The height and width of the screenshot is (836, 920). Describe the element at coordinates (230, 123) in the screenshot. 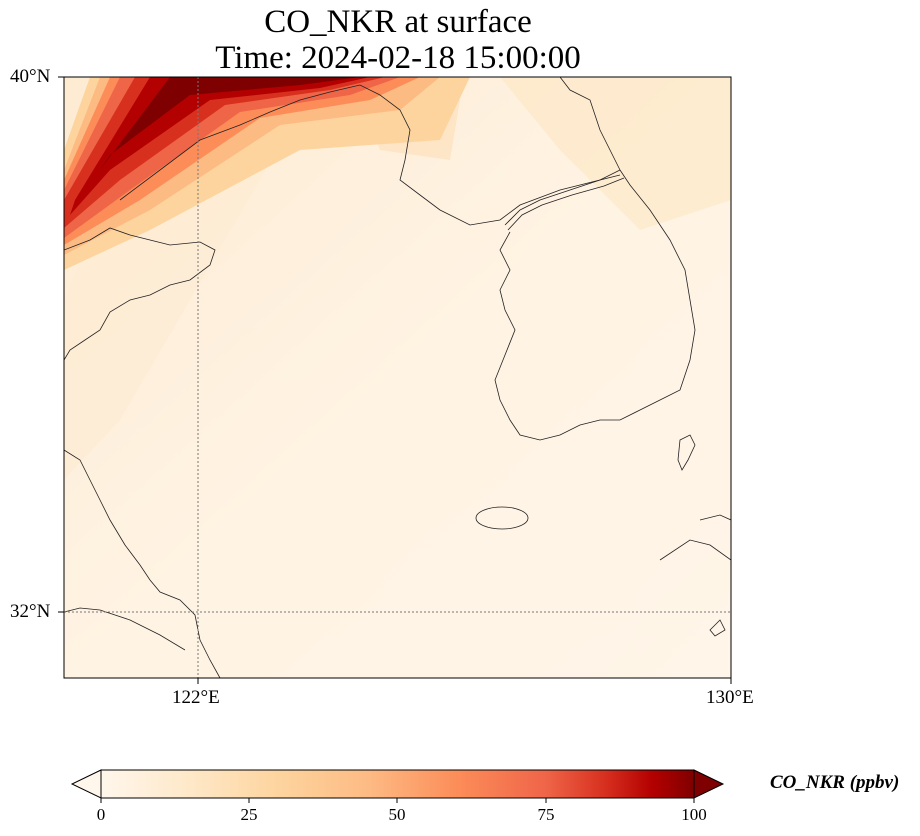

I see `band-core` at that location.